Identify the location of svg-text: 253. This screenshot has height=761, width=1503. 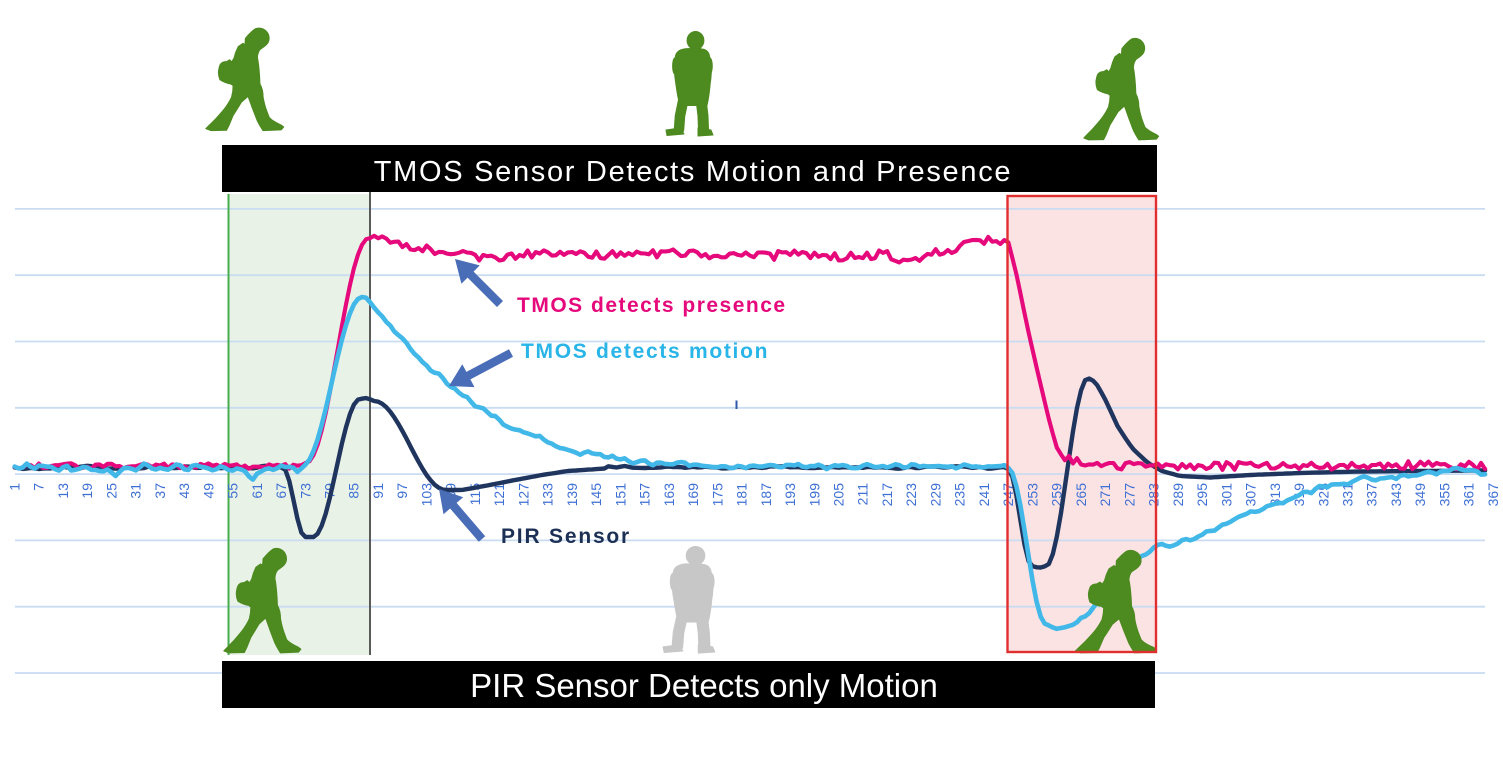
(1032, 495).